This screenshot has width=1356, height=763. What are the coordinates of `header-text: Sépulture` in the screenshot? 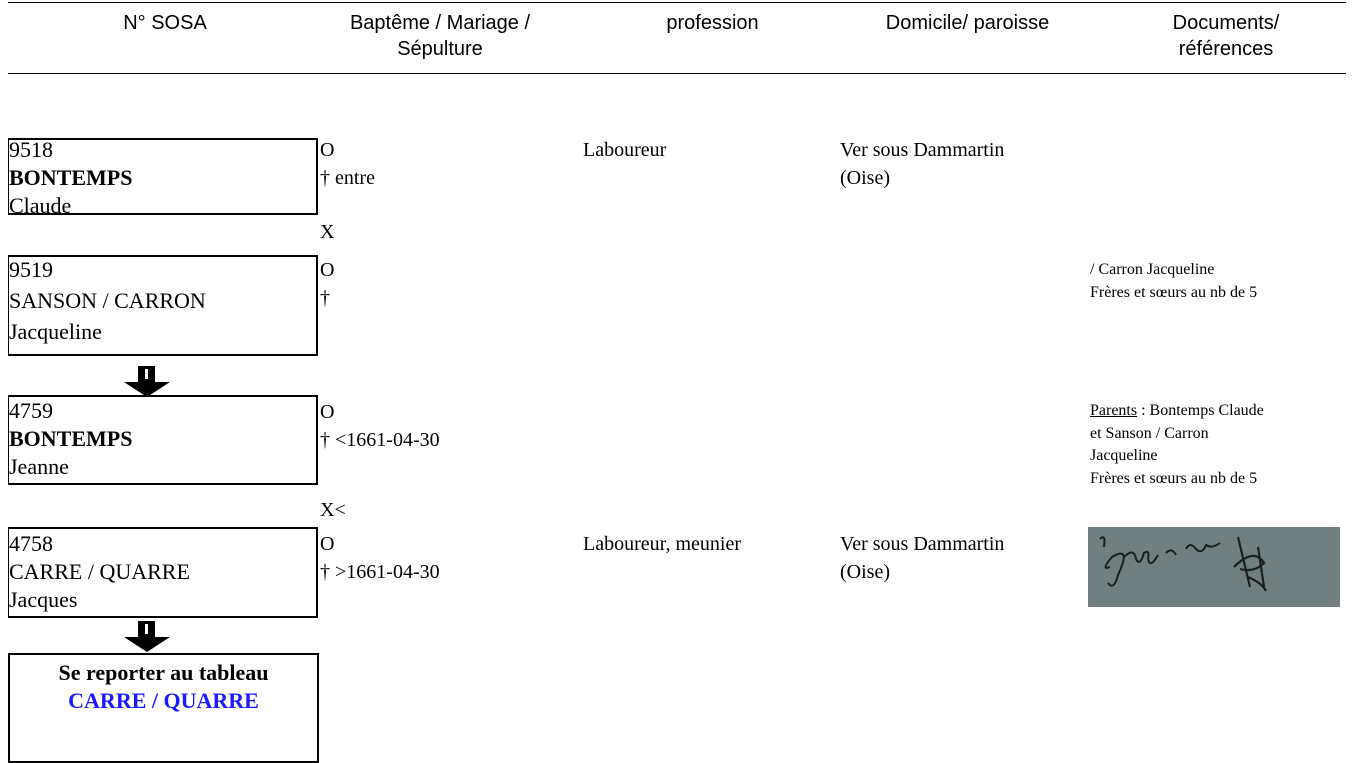 It's located at (440, 49).